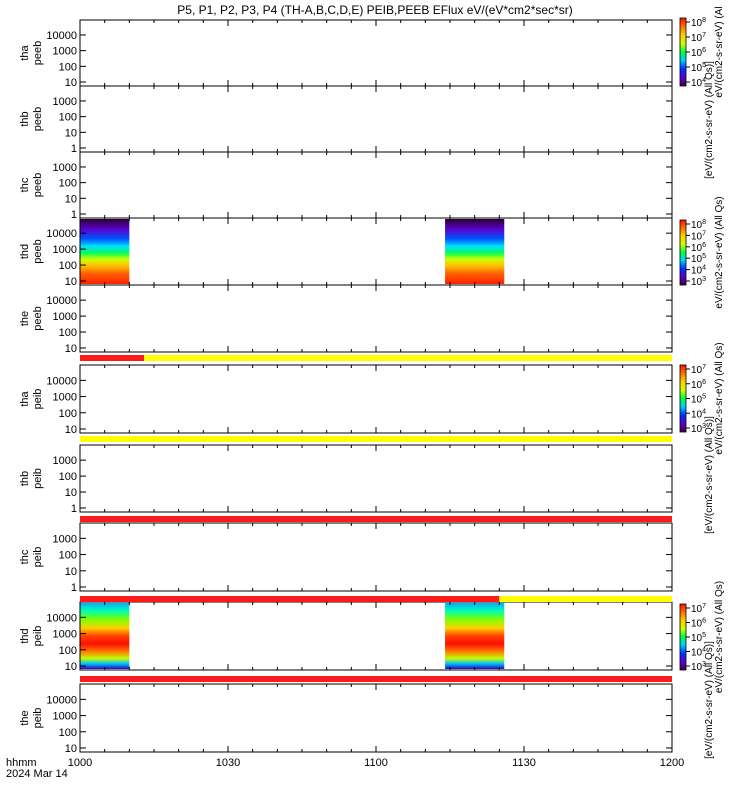 The image size is (750, 800). I want to click on colorbar-extra-label-ion: [eV/(cm2-s-sr-eV) (All Qs)], so click(709, 475).